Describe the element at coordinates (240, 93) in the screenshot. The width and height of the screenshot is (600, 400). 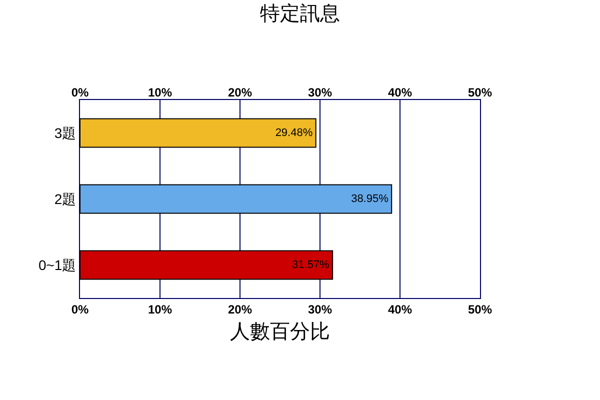
I see `x-tick-label: 20%` at that location.